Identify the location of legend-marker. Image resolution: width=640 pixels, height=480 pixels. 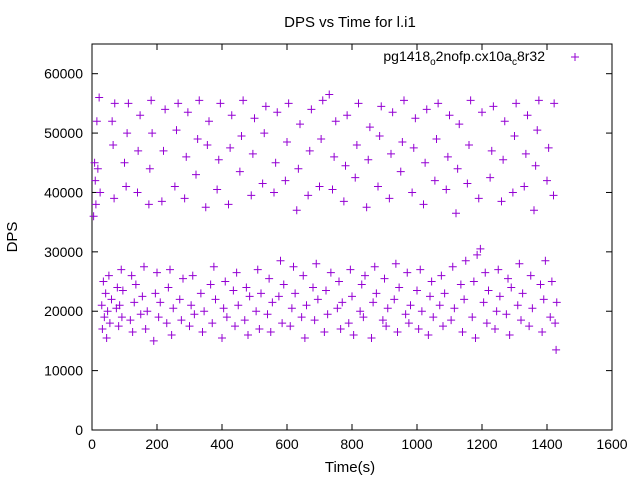
(575, 57).